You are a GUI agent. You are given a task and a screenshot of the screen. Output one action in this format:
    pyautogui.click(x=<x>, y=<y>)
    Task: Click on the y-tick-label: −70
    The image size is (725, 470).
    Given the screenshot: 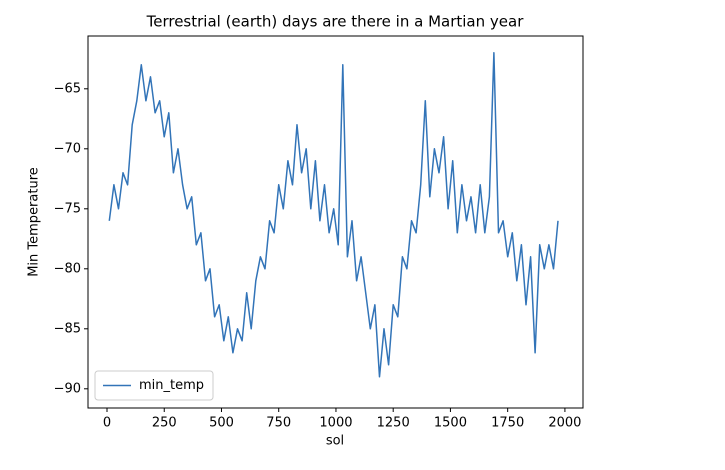 What is the action you would take?
    pyautogui.click(x=67, y=148)
    